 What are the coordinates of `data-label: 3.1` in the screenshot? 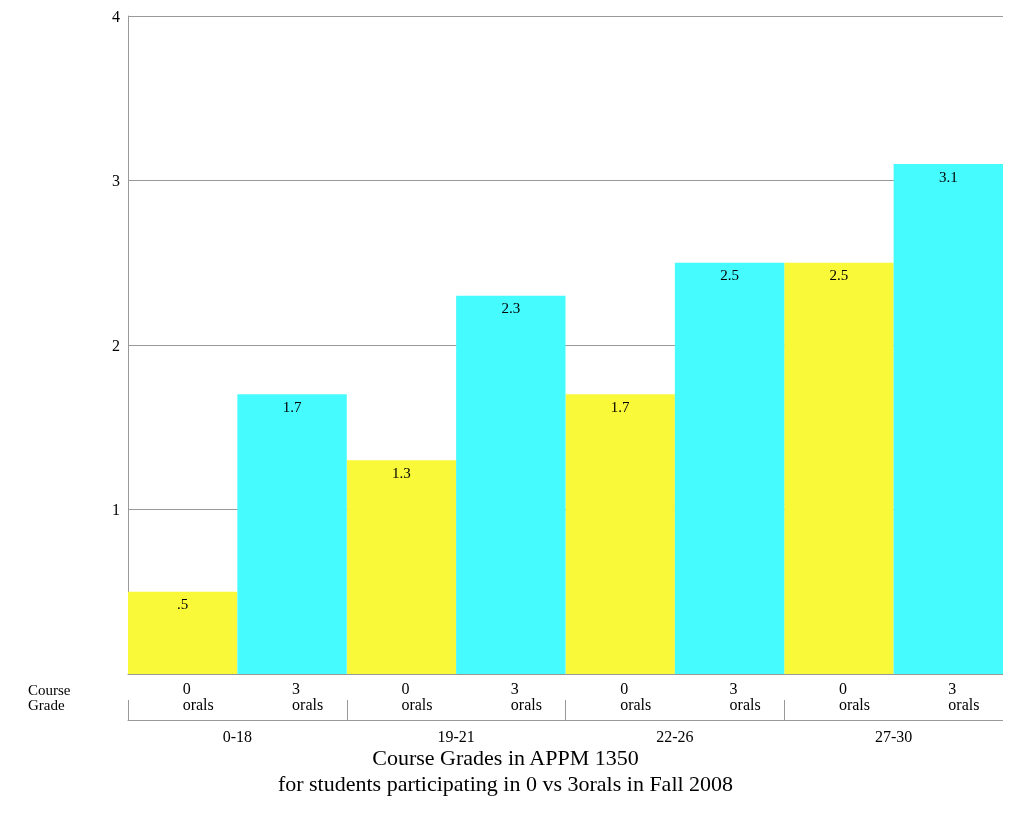 It's located at (948, 176).